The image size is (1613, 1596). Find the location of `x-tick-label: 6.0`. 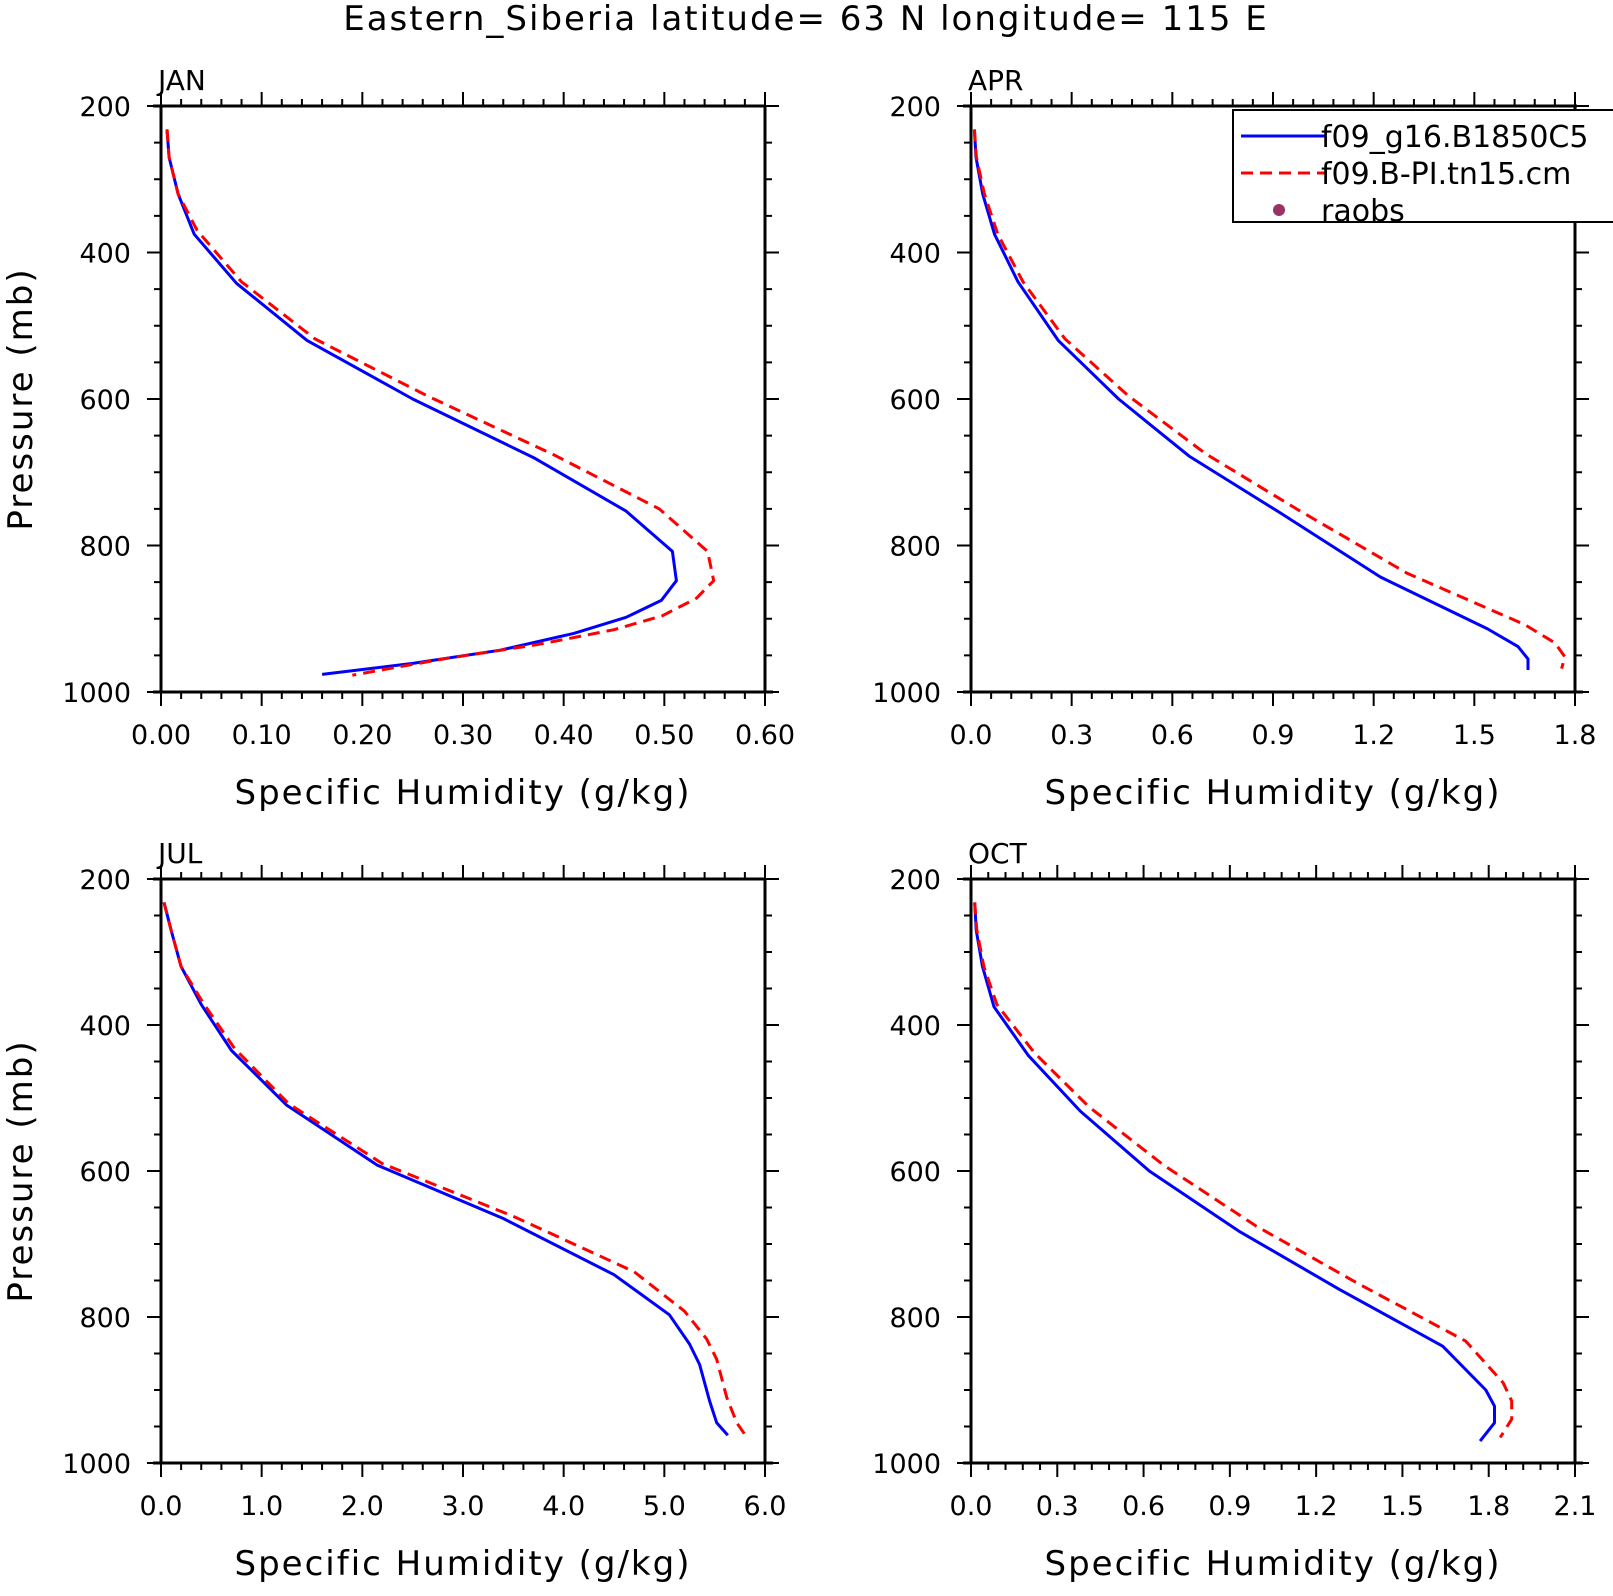

x-tick-label: 6.0 is located at coordinates (765, 1506).